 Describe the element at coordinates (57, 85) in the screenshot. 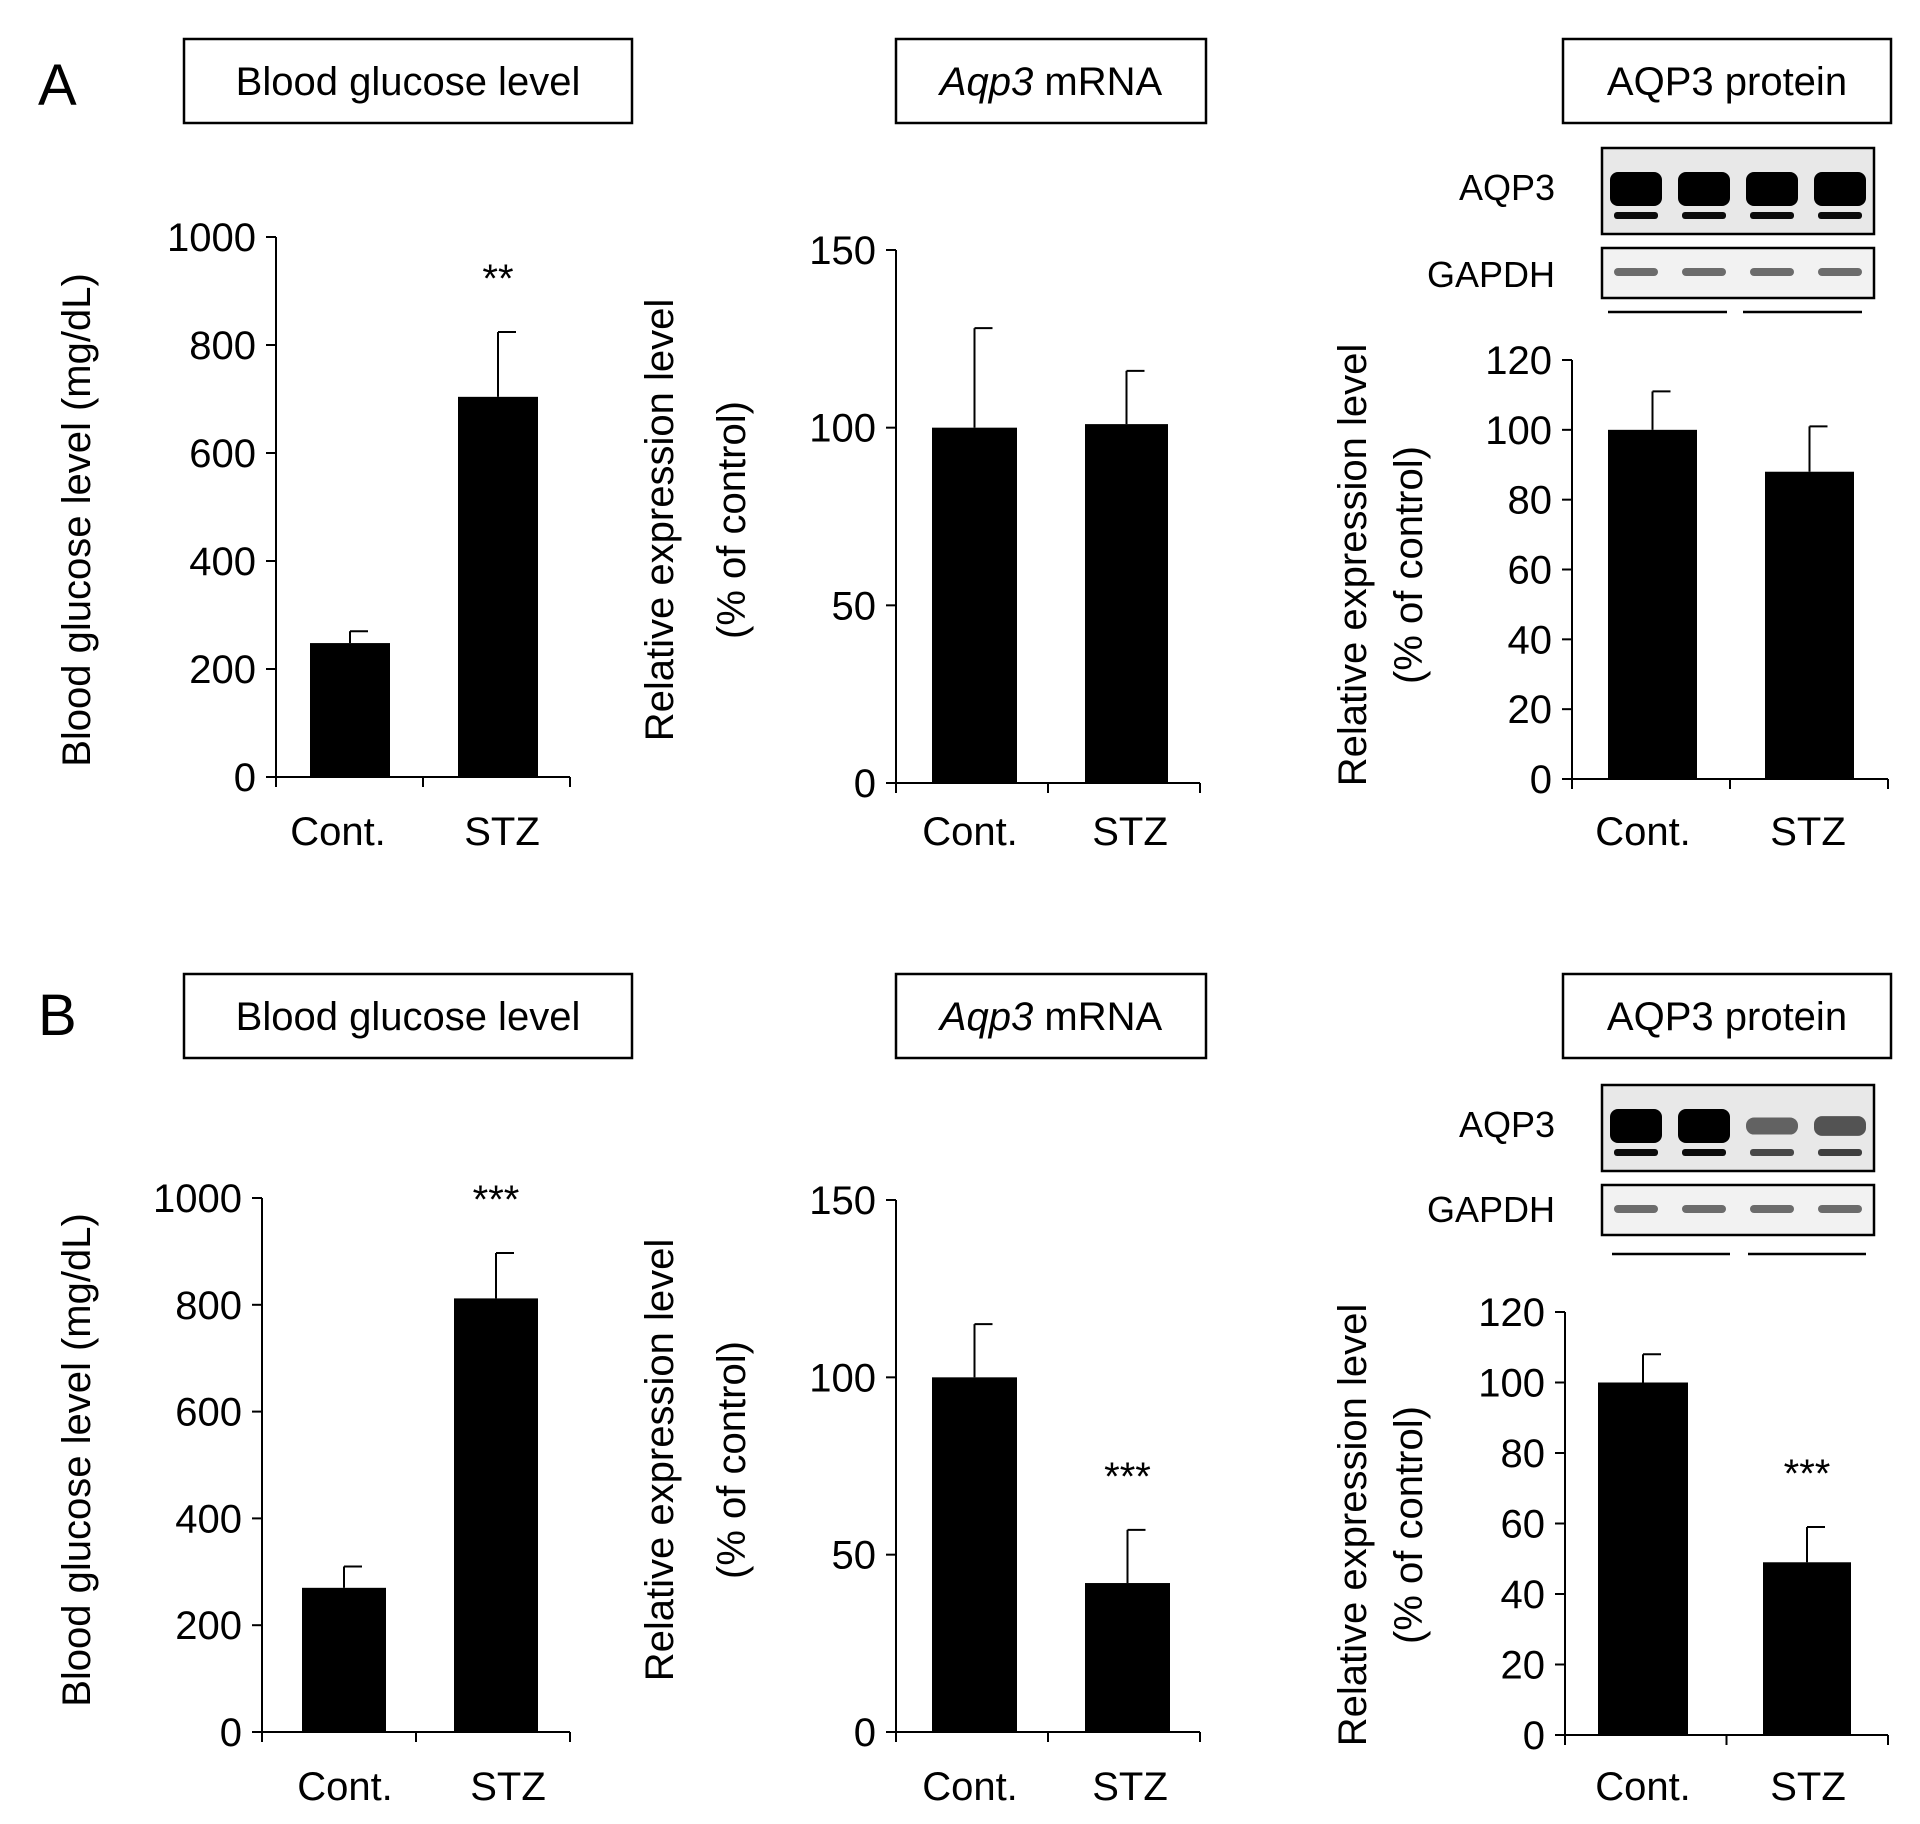

I see `panel-letter-a: A` at that location.